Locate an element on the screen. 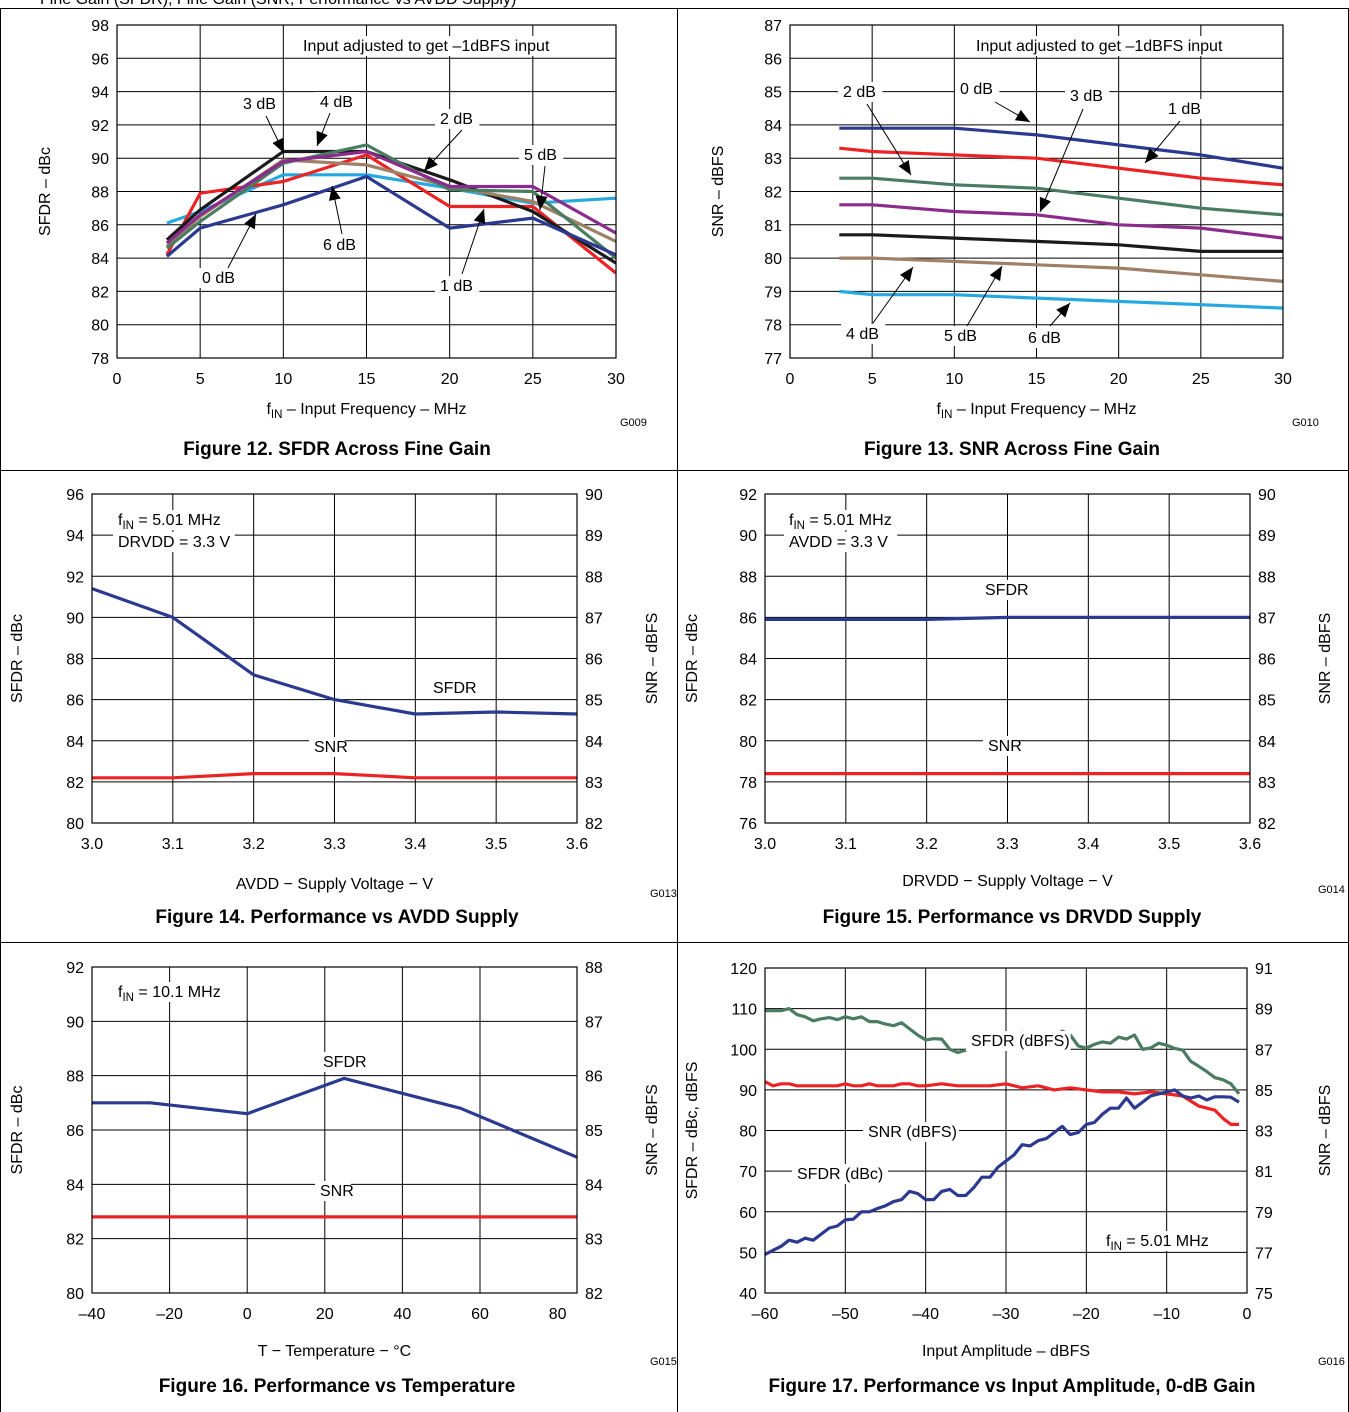  label-arrow-4db-head is located at coordinates (322, 138).